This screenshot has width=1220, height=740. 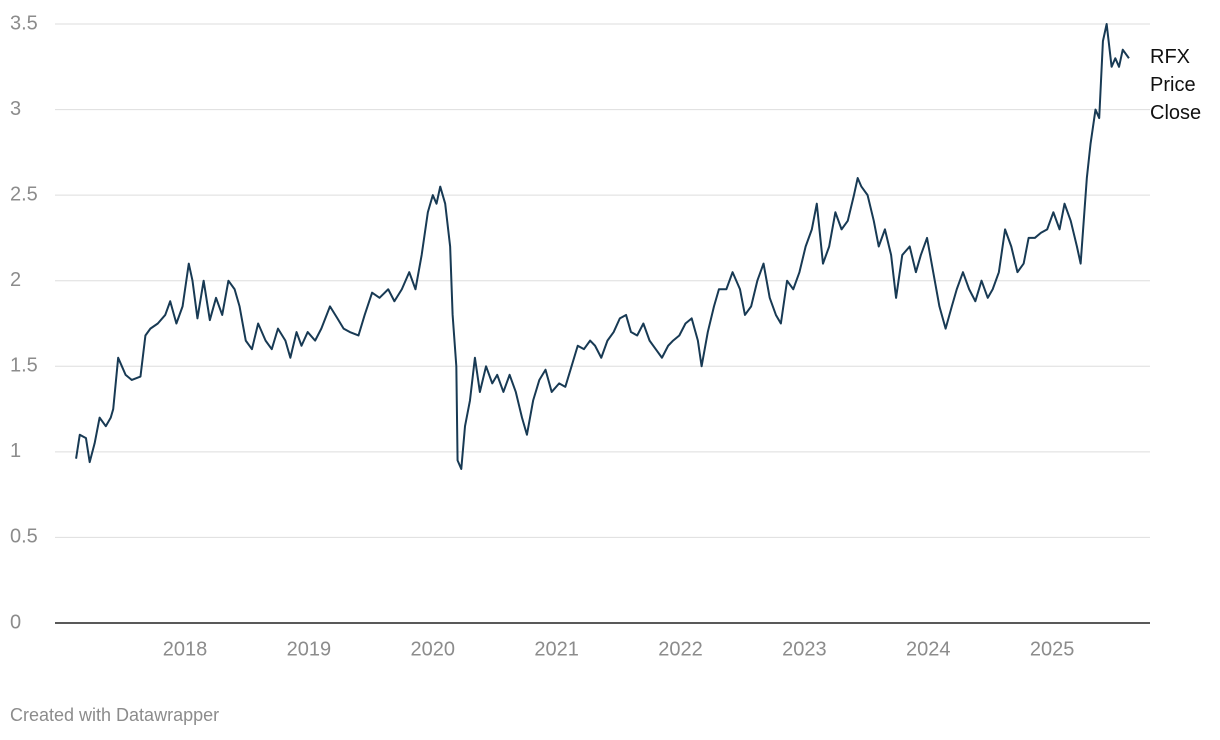 What do you see at coordinates (680, 649) in the screenshot?
I see `x-tick-label: 2022` at bounding box center [680, 649].